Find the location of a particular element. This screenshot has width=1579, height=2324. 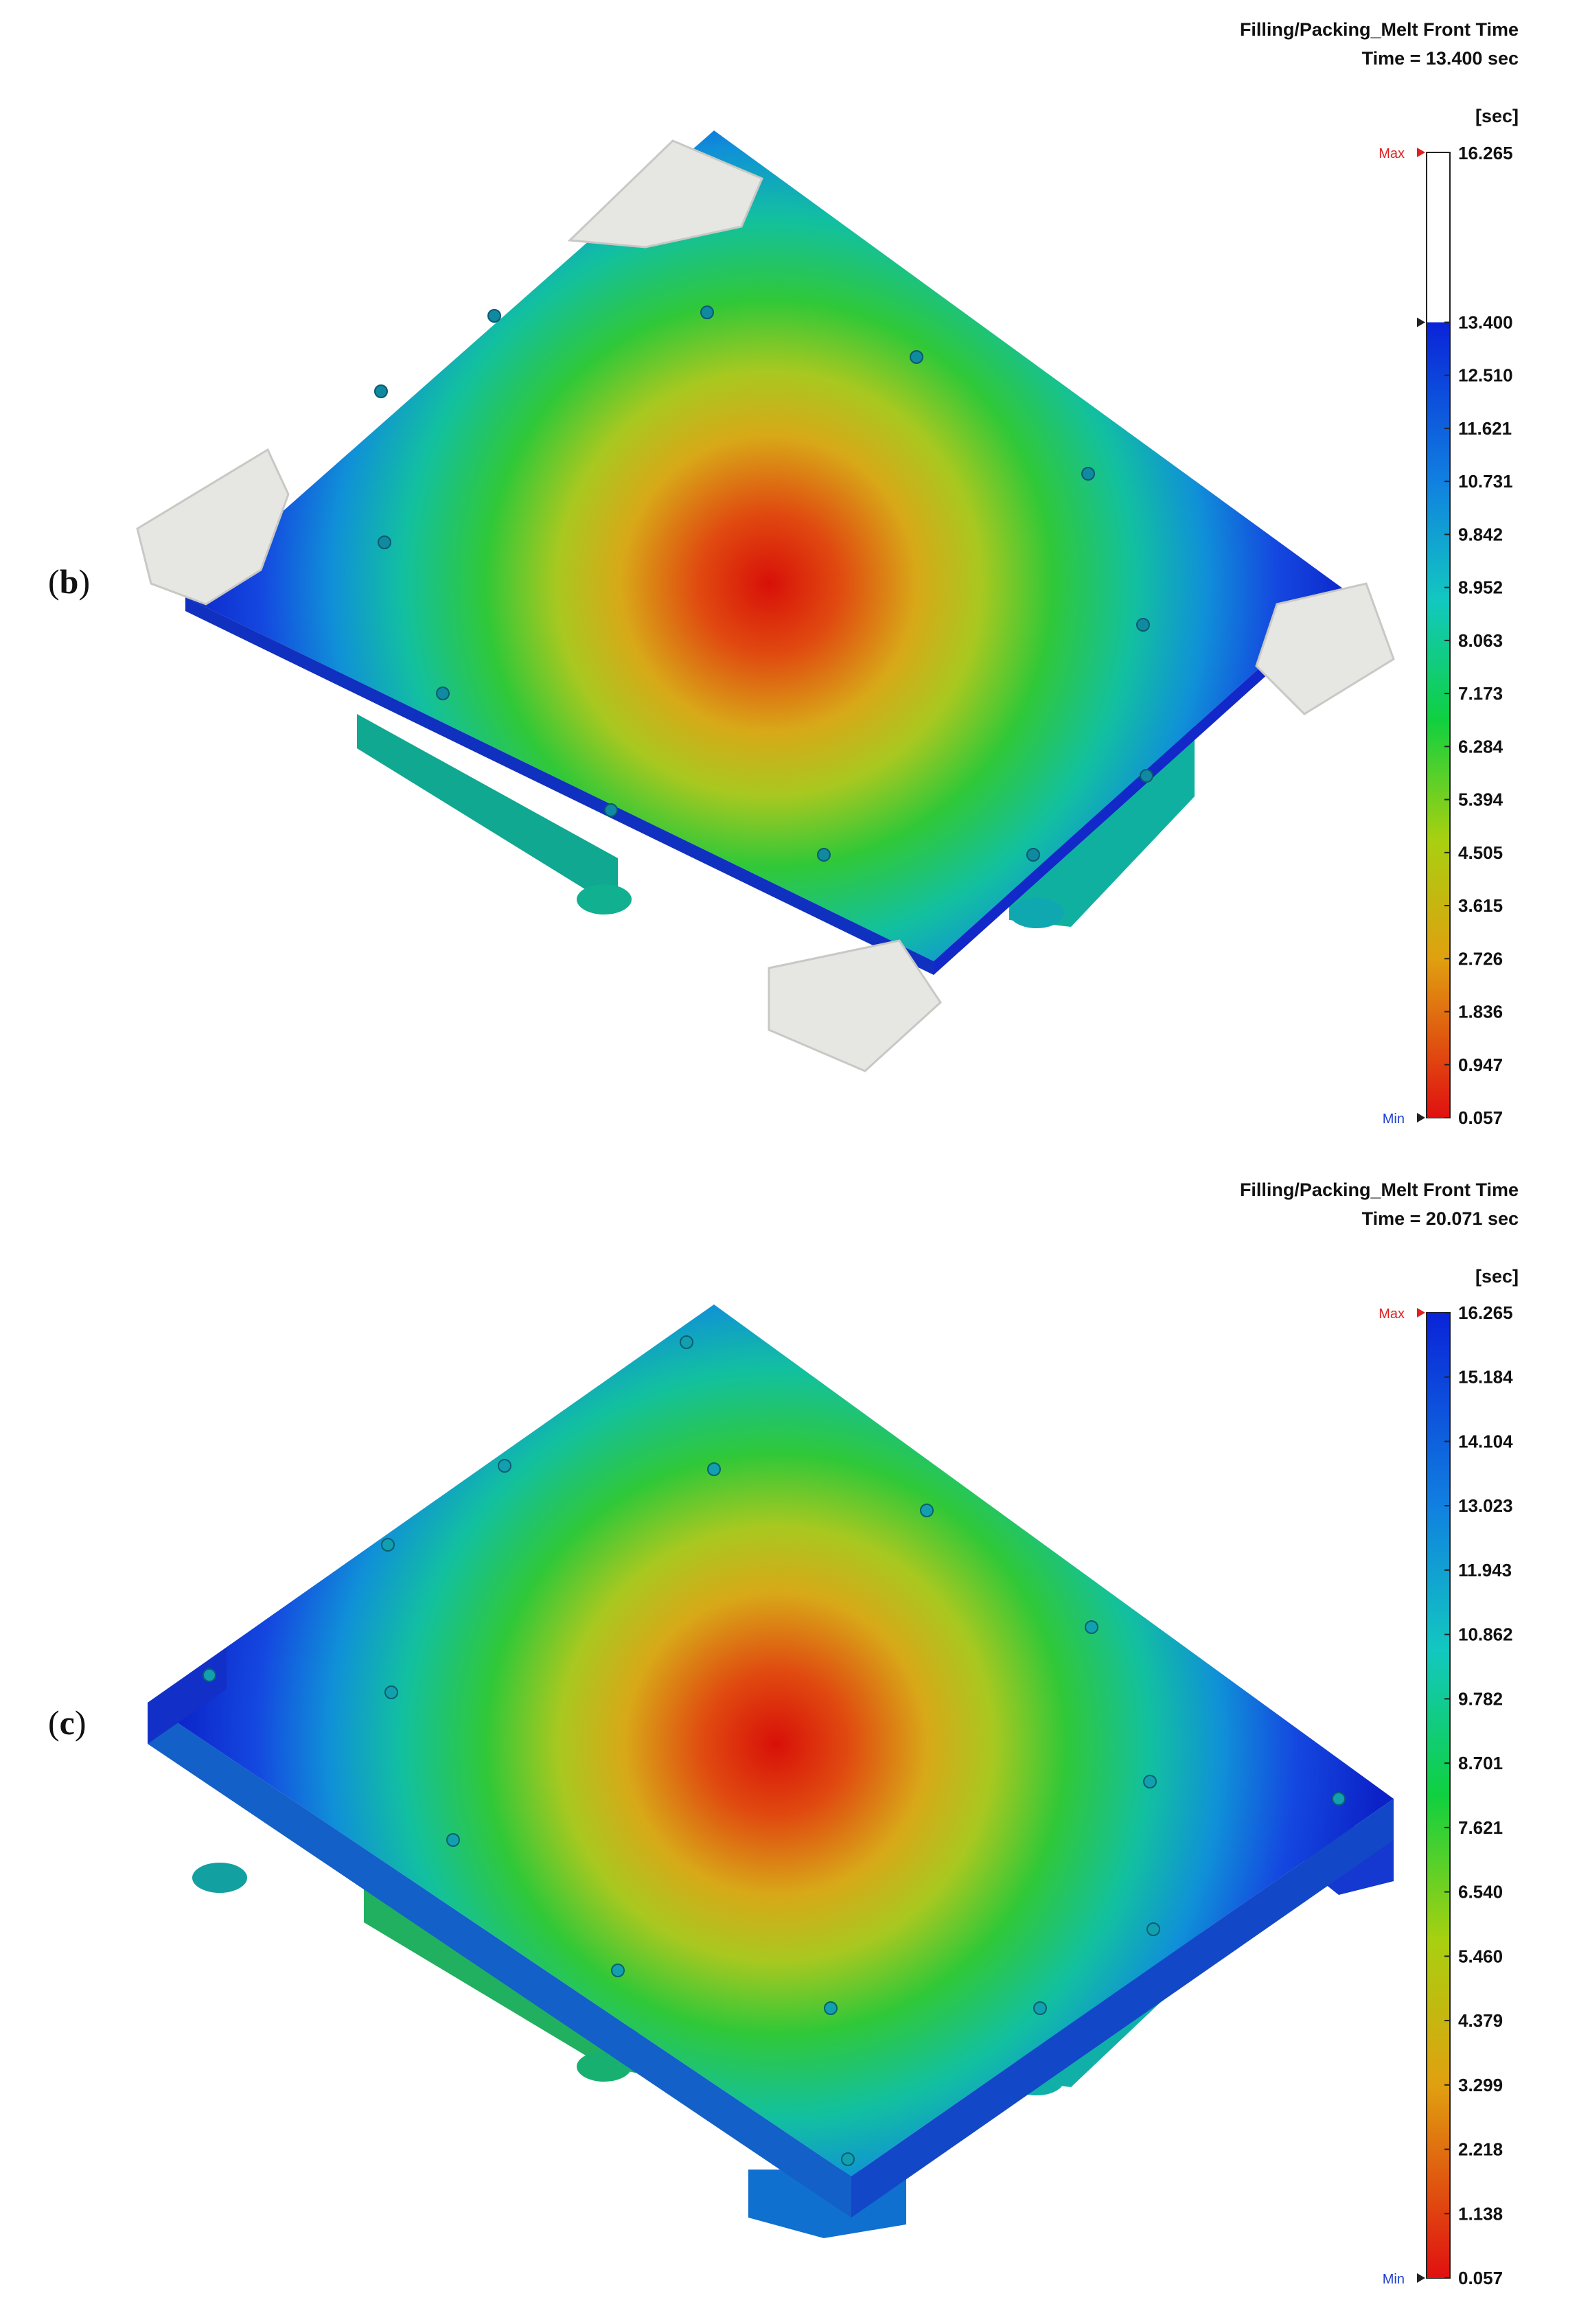

legend-tick-label: 7.173 is located at coordinates (1480, 693).